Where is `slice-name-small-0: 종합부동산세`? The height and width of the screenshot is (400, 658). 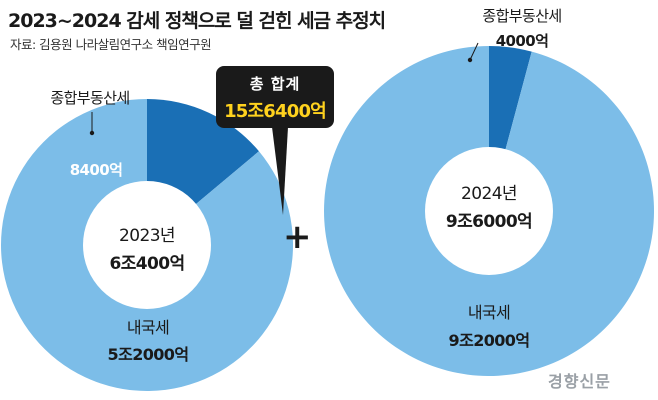 slice-name-small-0: 종합부동산세 is located at coordinates (89, 98).